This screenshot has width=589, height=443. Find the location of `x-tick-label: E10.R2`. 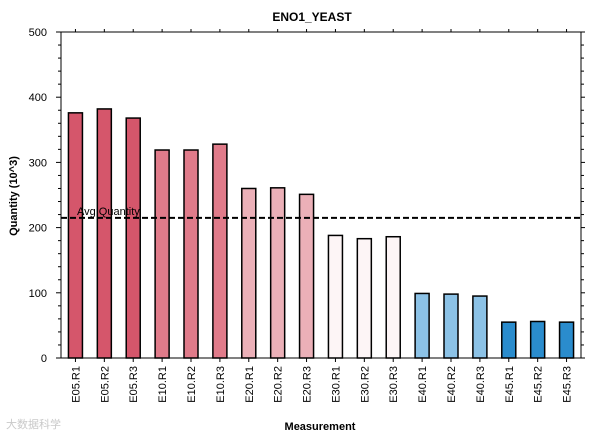

x-tick-label: E10.R2 is located at coordinates (192, 384).